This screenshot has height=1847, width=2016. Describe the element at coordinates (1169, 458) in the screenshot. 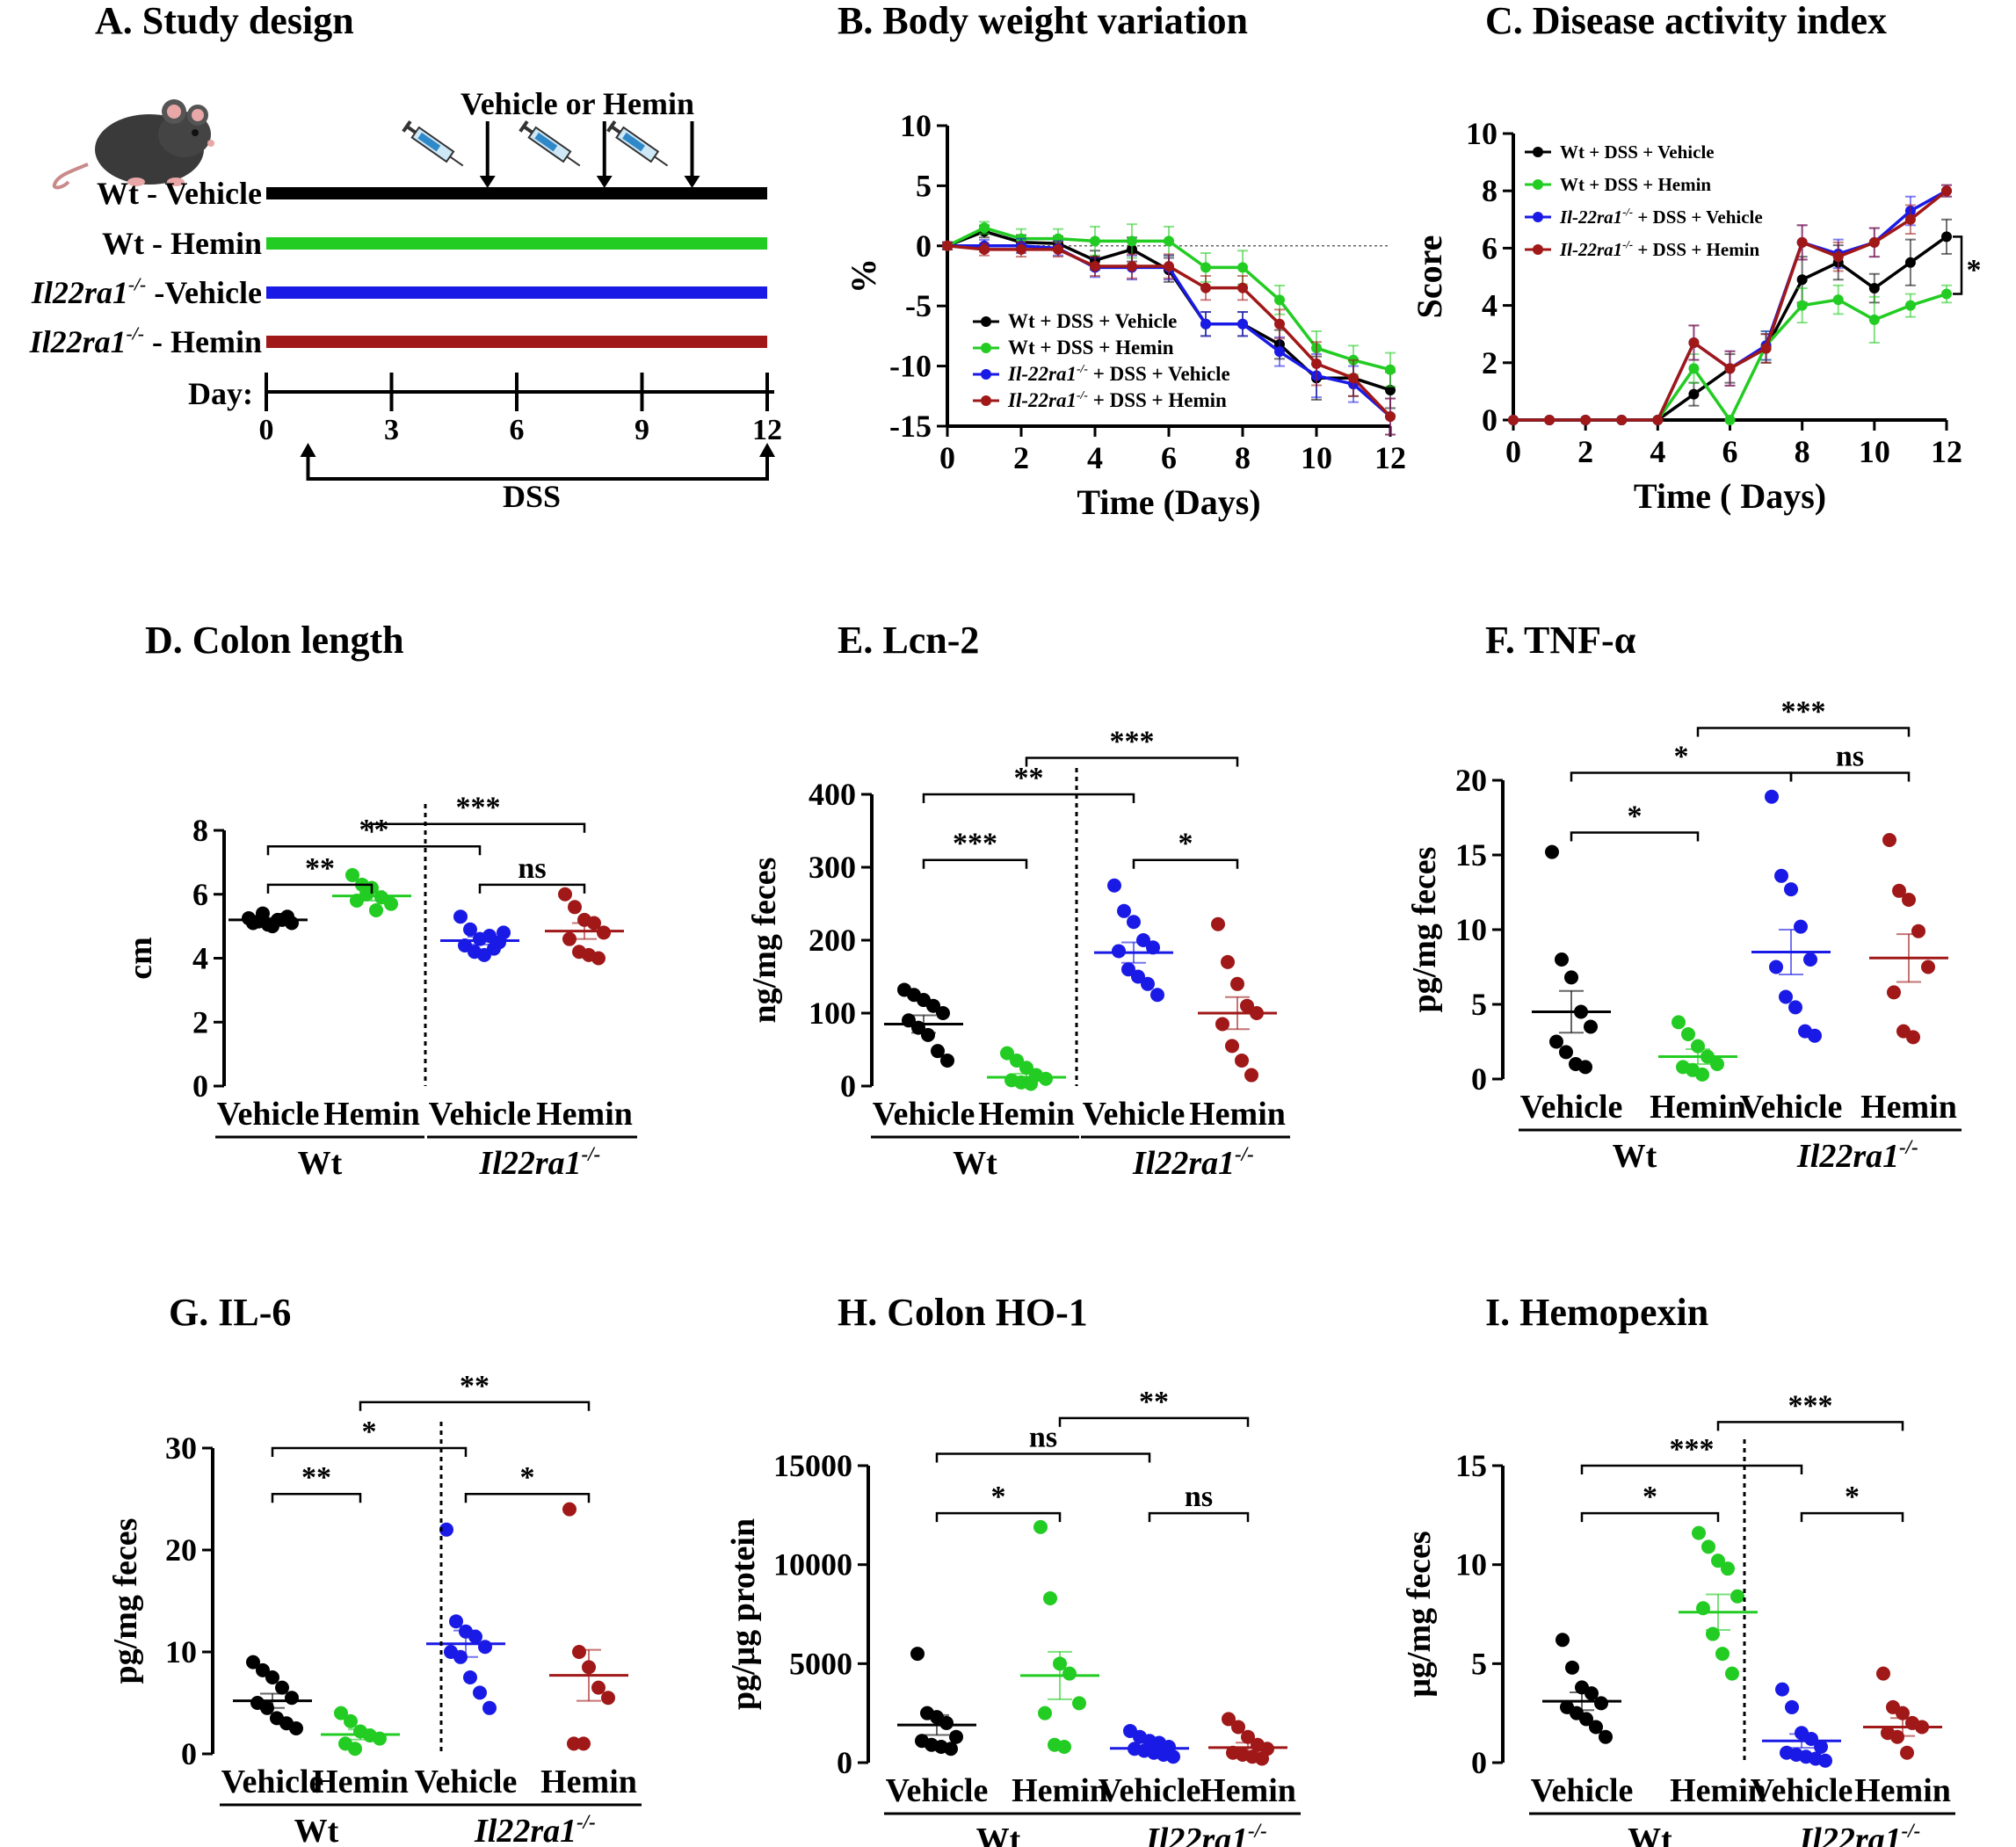

I see `x-tick-label: 6` at that location.